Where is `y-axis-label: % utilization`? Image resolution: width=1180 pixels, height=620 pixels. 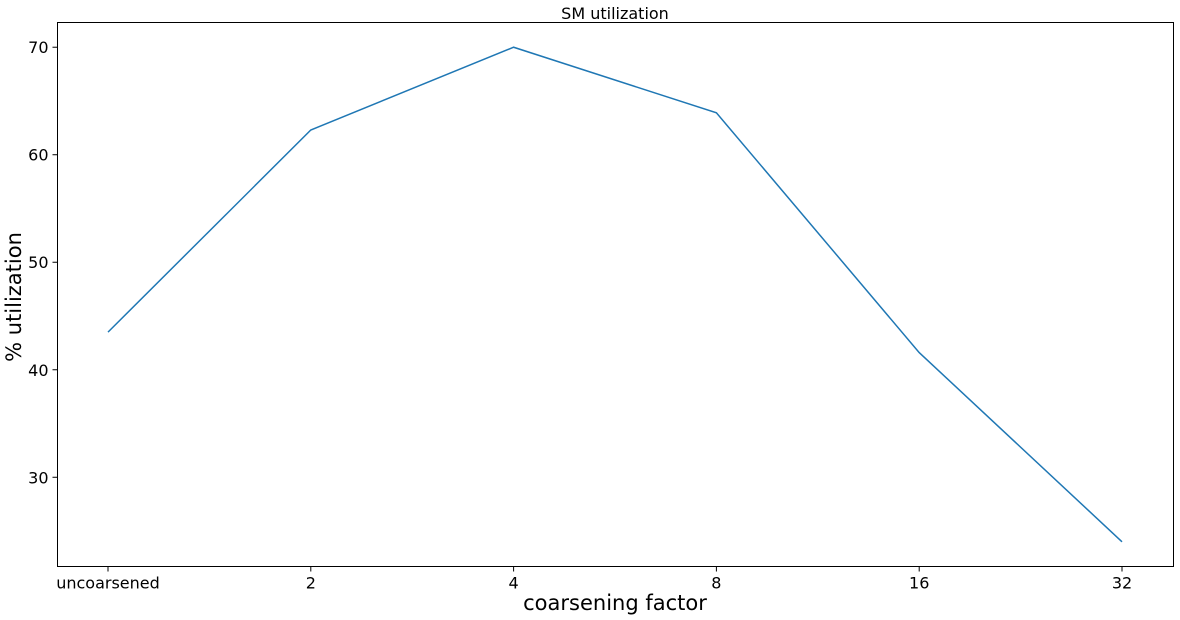
y-axis-label: % utilization is located at coordinates (14, 297).